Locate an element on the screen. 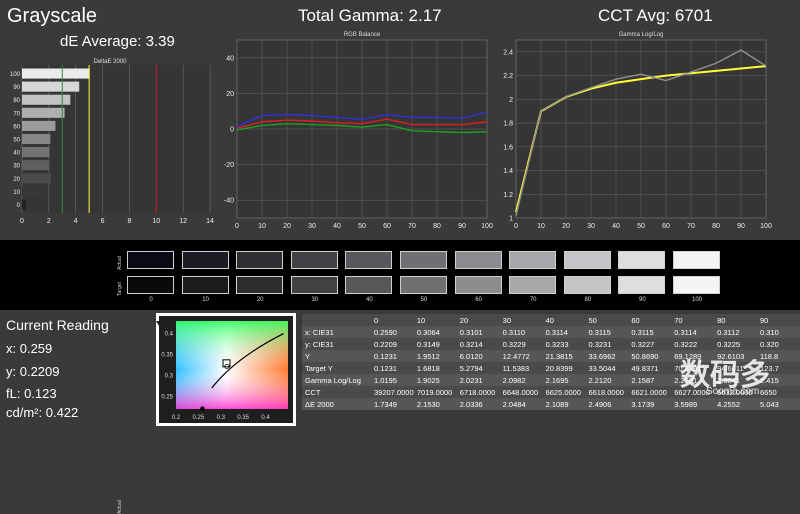  gm-series-line is located at coordinates (641, 132).